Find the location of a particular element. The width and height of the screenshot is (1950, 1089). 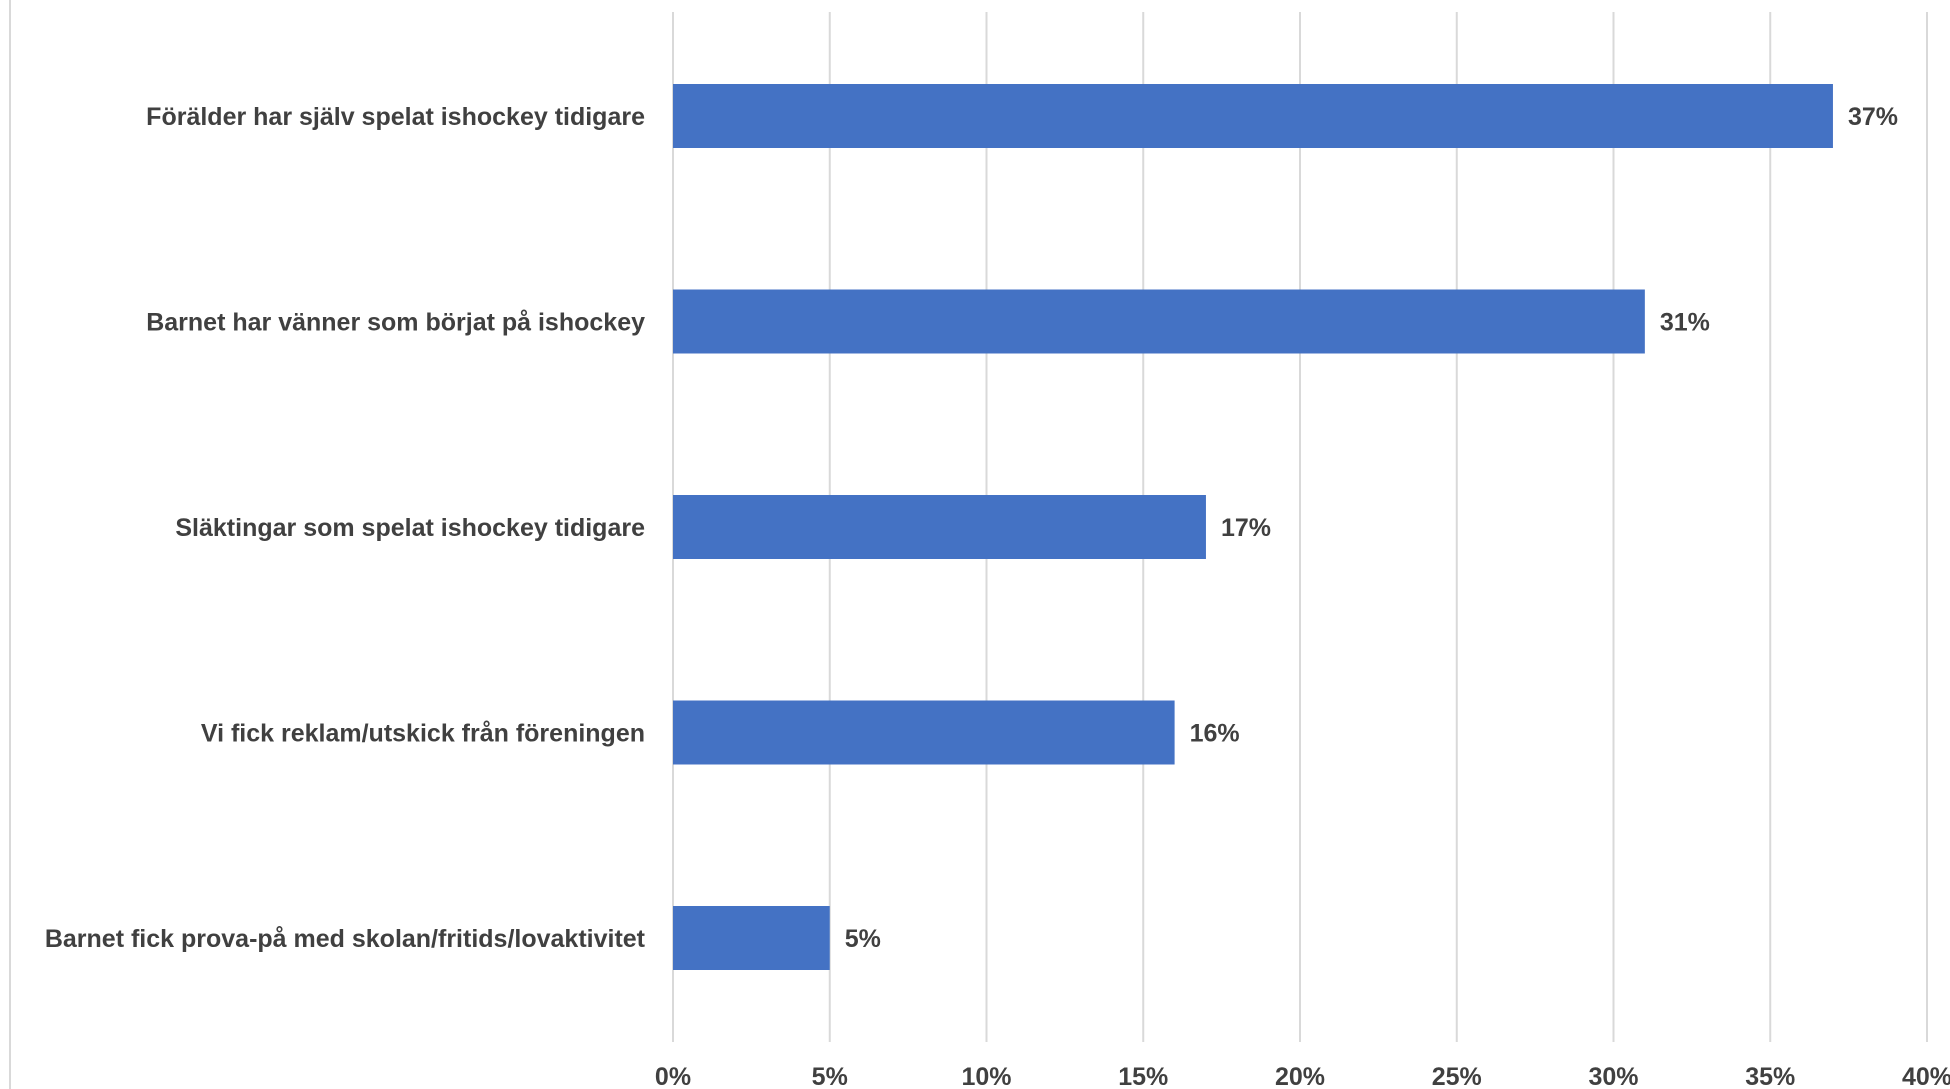

x-tick-label: 10% is located at coordinates (986, 1076).